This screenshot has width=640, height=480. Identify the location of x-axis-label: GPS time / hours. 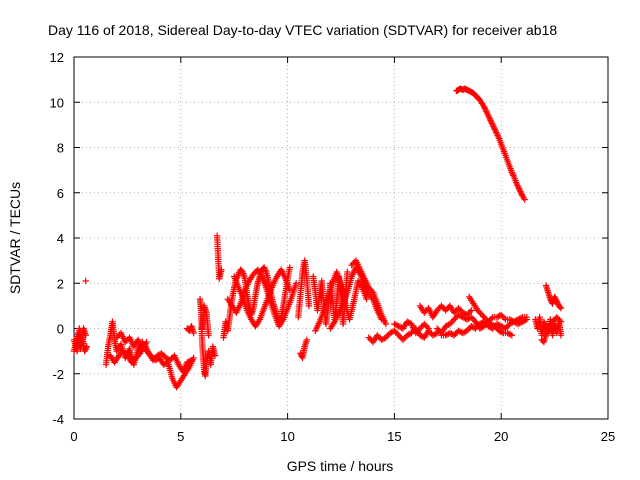
(340, 466).